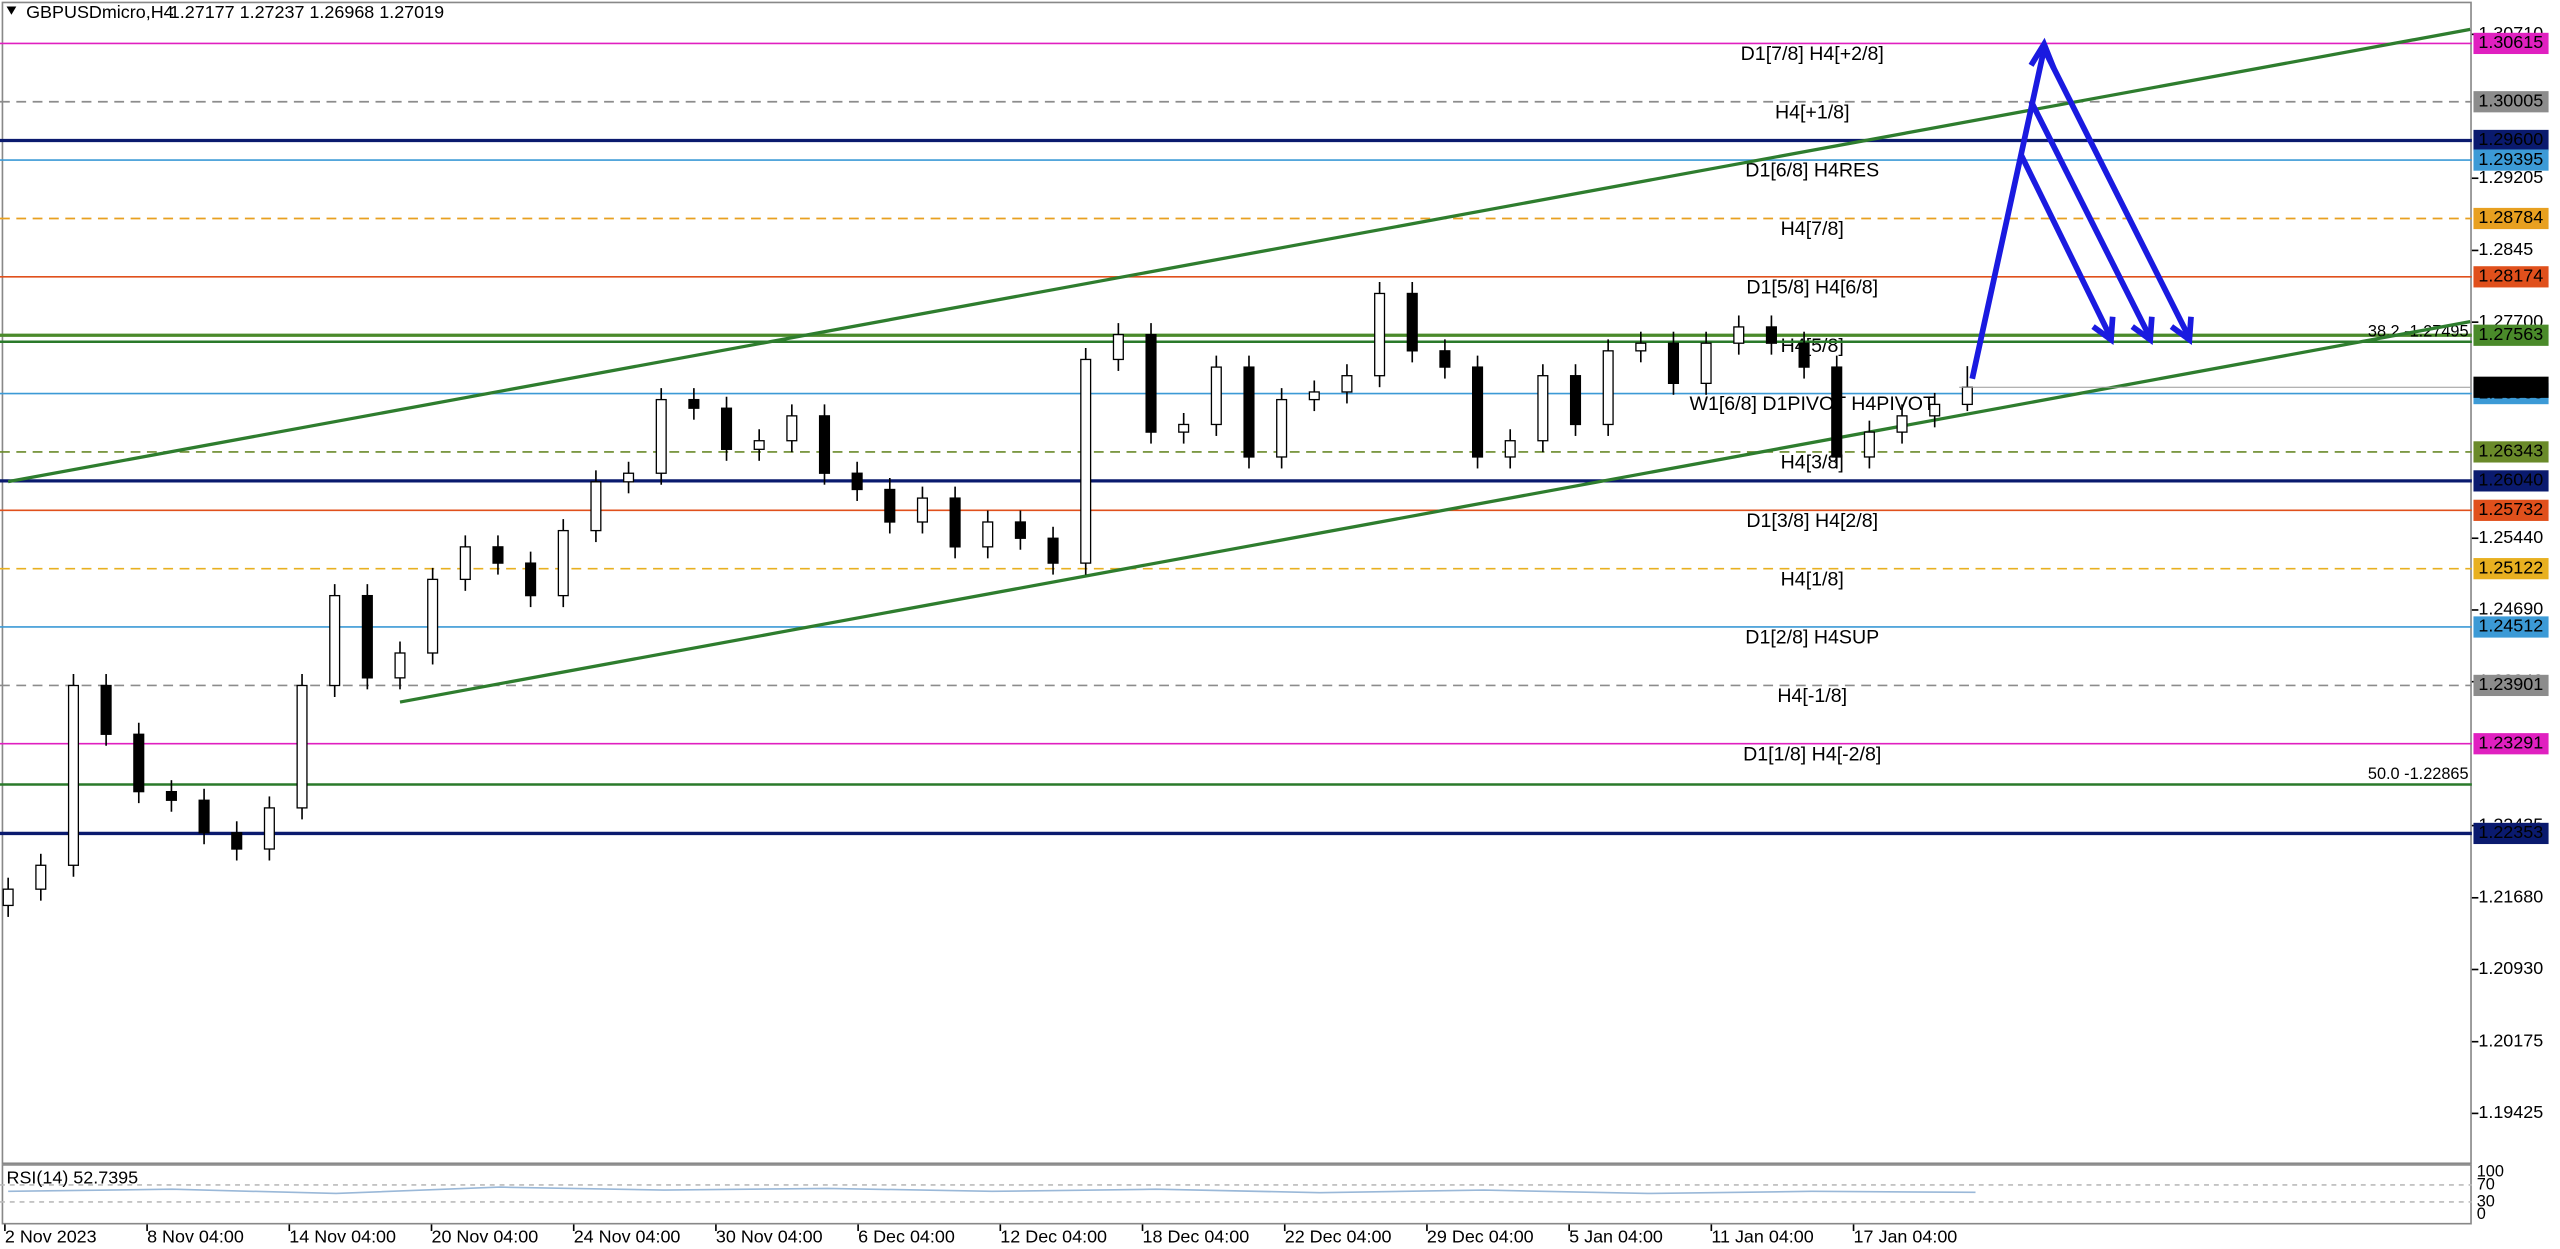 The height and width of the screenshot is (1249, 2560). Describe the element at coordinates (2510, 609) in the screenshot. I see `y-tick-label: 1.24690` at that location.